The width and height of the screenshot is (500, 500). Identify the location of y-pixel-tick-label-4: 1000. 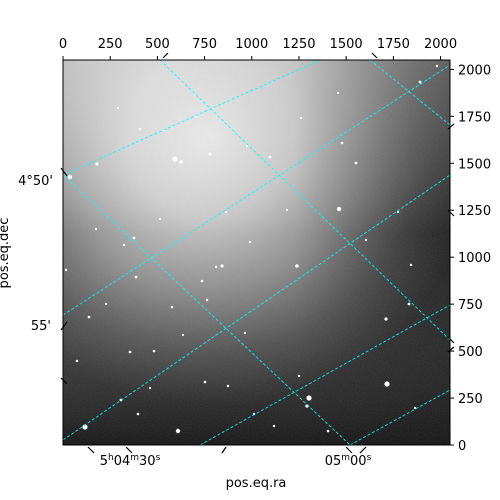
(474, 258).